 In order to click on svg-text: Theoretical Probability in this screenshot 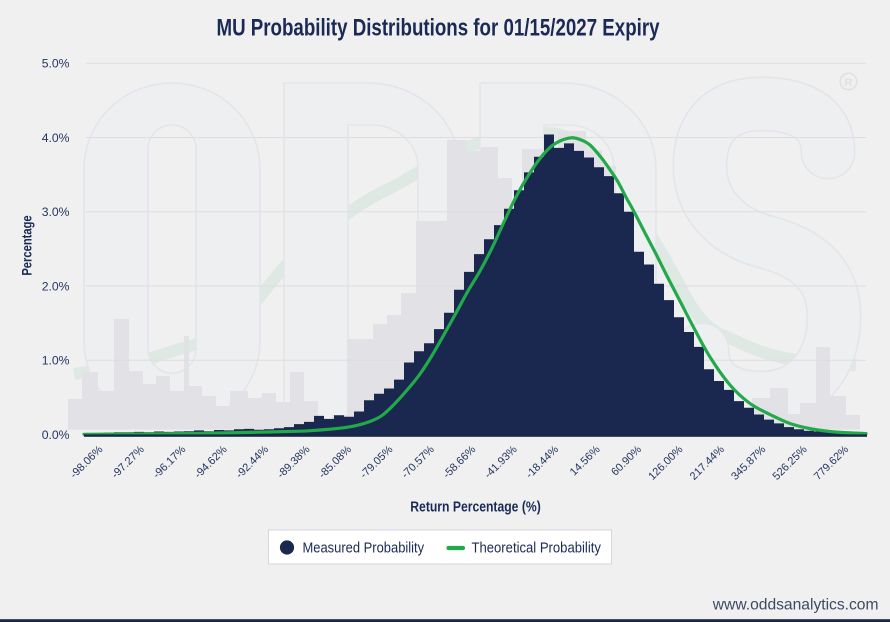, I will do `click(536, 547)`.